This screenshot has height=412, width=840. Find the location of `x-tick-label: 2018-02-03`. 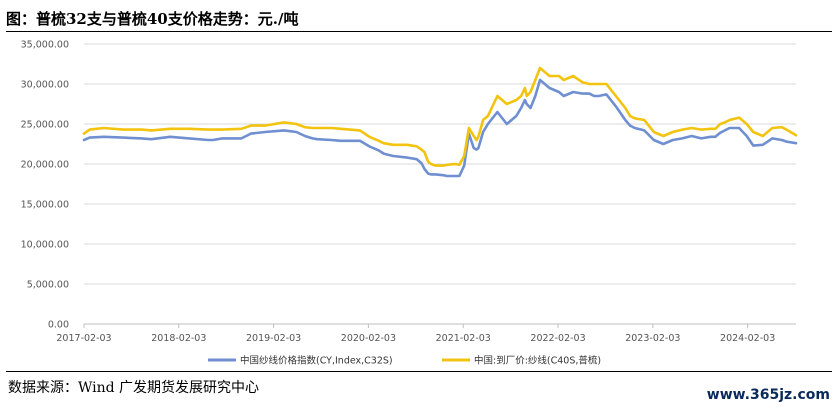

x-tick-label: 2018-02-03 is located at coordinates (178, 338).